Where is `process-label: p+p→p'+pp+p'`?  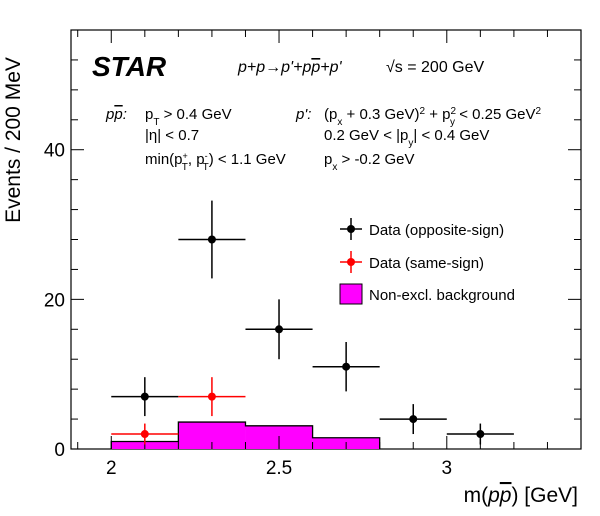 process-label: p+p→p'+pp+p' is located at coordinates (289, 67).